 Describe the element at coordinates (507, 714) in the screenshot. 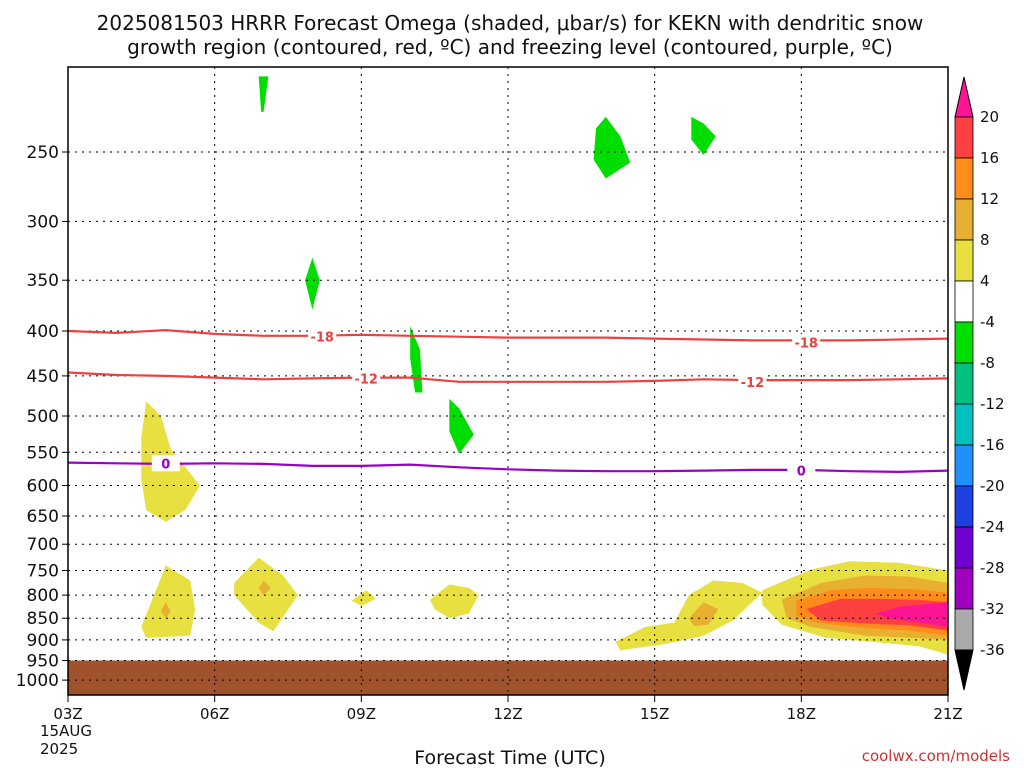

I see `x-tick-label-12Z: 12Z` at that location.